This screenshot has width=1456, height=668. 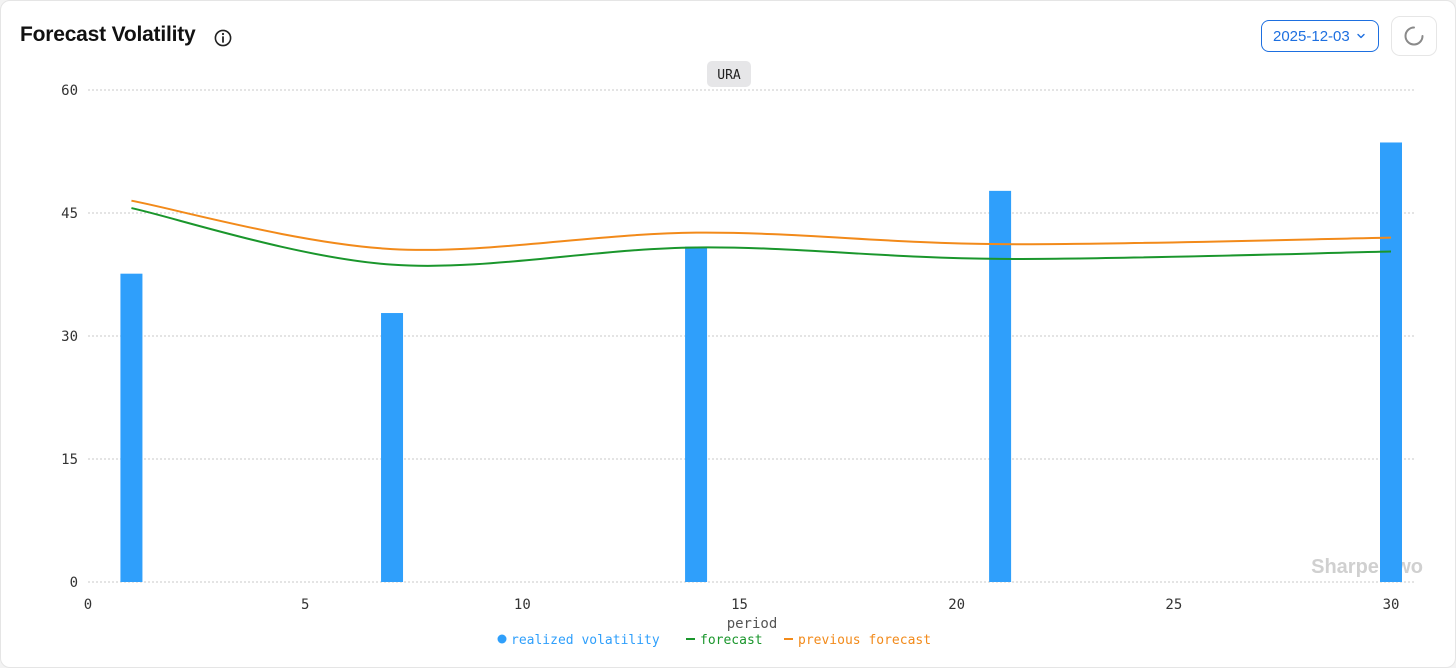 I want to click on refresh-button, so click(x=1414, y=36).